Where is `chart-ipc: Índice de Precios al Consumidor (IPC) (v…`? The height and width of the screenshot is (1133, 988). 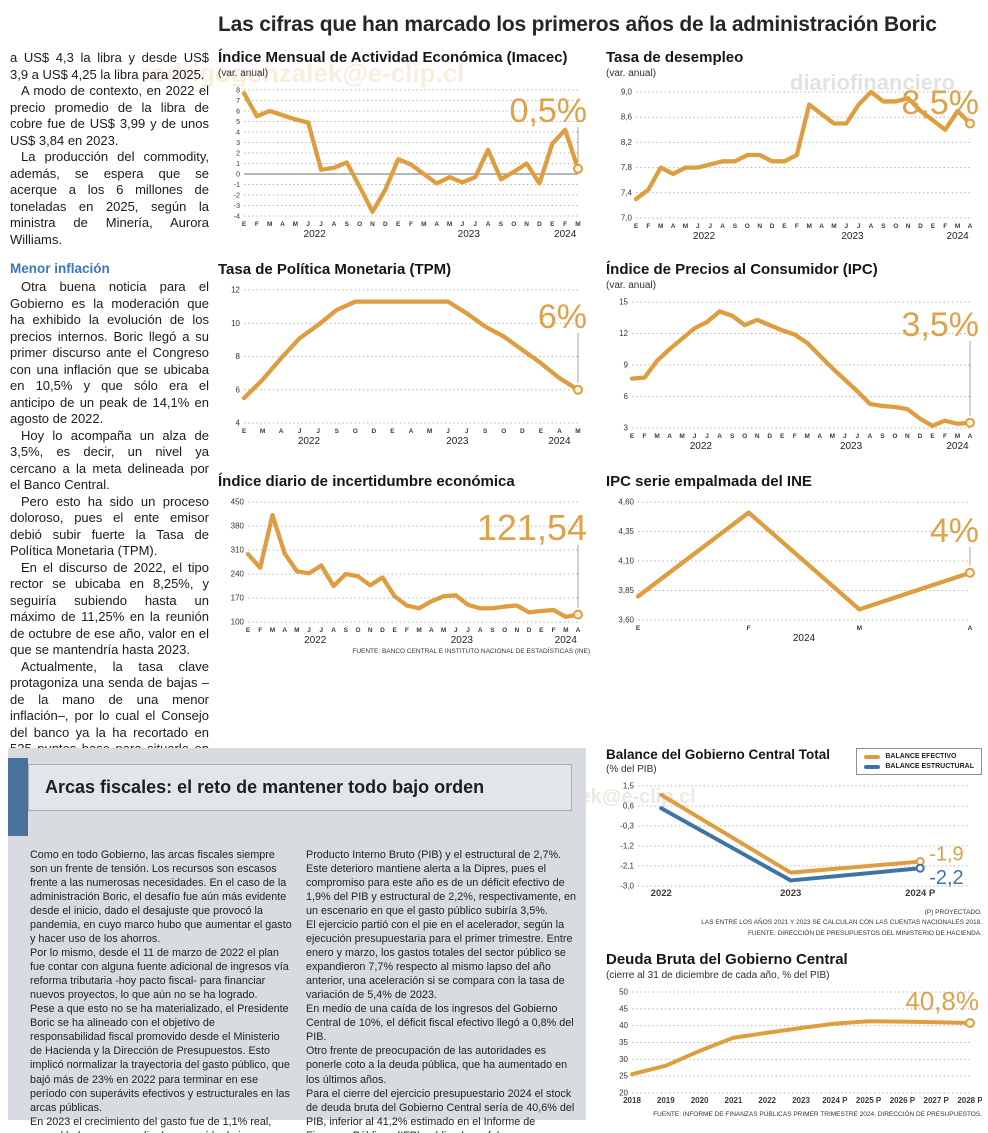
chart-ipc: Índice de Precios al Consumidor (IPC) (v… is located at coordinates (794, 356).